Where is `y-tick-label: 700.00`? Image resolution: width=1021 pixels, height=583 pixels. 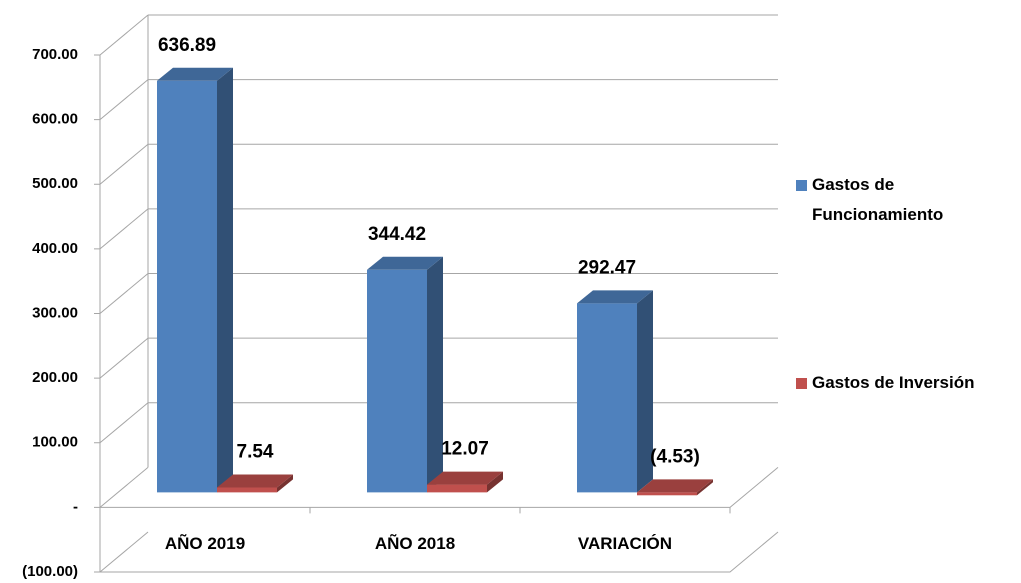
y-tick-label: 700.00 is located at coordinates (55, 54).